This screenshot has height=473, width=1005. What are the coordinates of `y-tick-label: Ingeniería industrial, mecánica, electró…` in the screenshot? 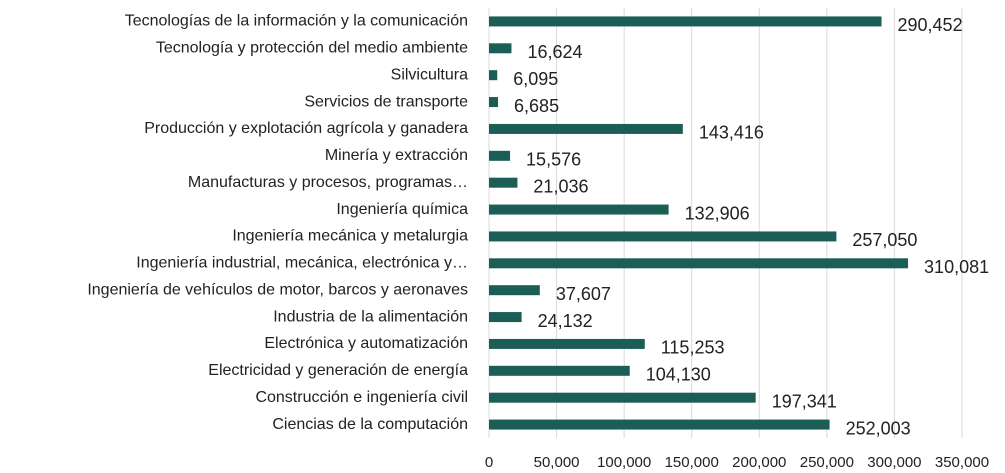 It's located at (302, 263).